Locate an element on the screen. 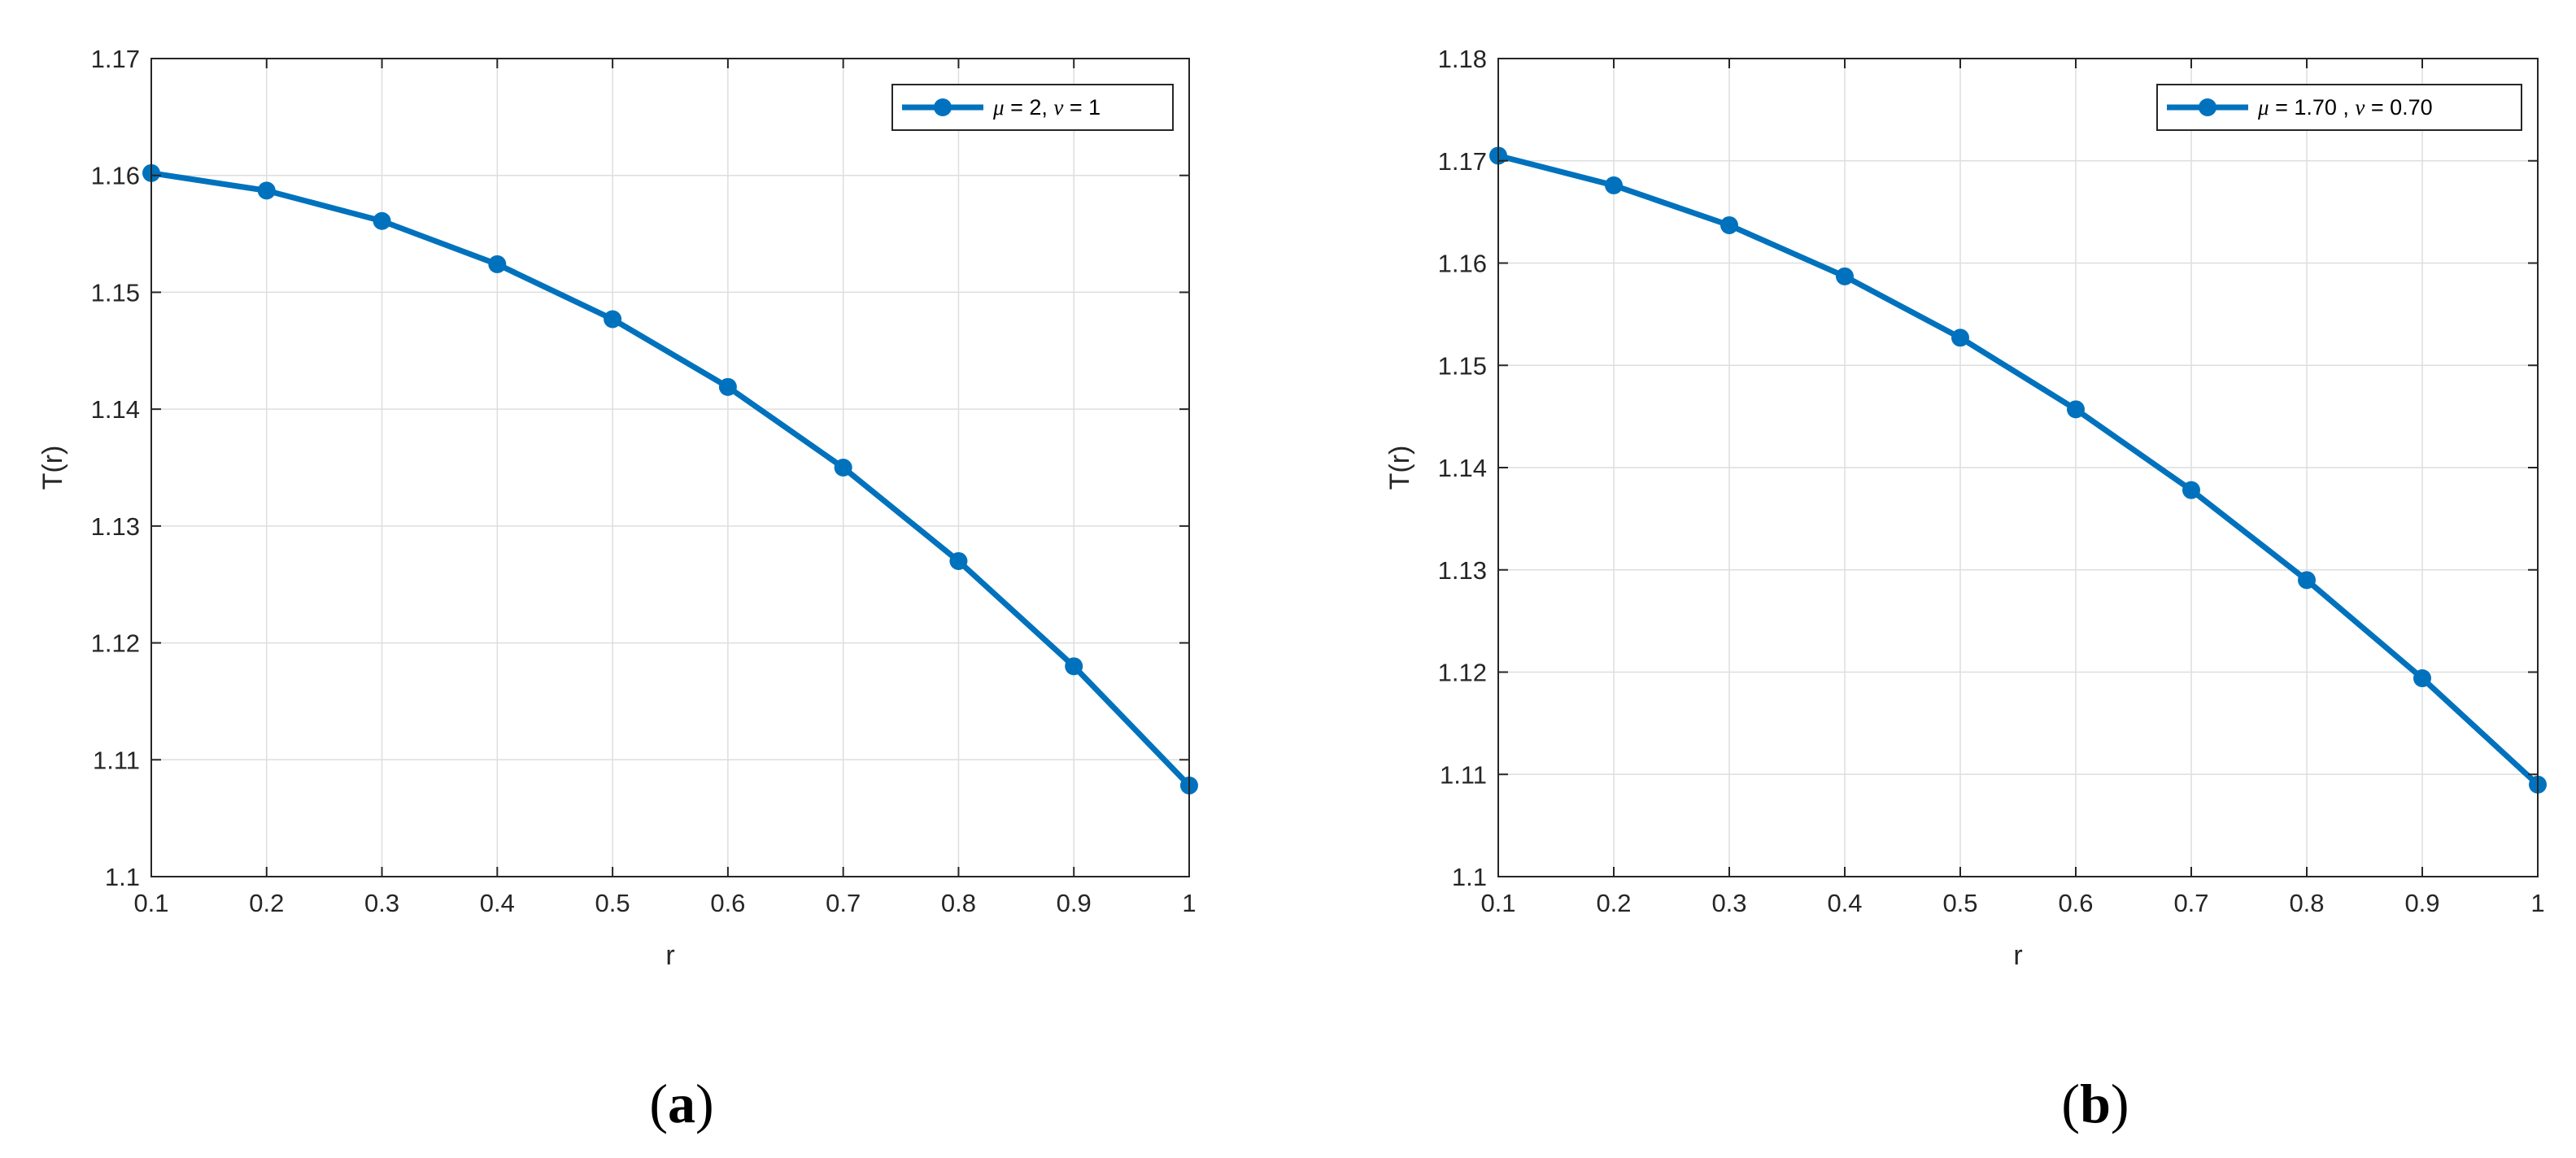 This screenshot has height=1158, width=2576. legend-mu-value-a: = 2, is located at coordinates (1029, 107).